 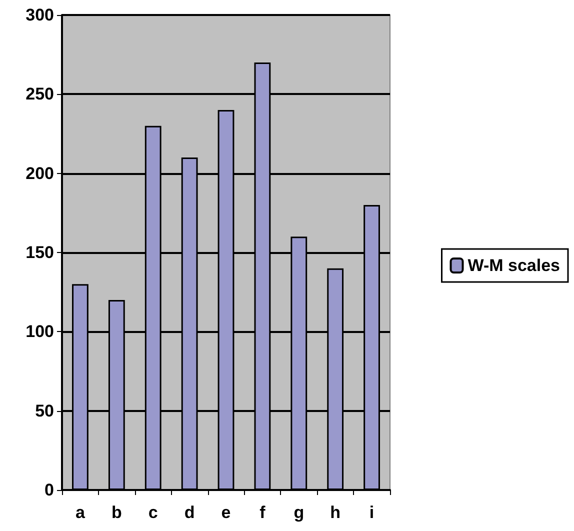 I want to click on y-tick-label: 0, so click(x=49, y=490).